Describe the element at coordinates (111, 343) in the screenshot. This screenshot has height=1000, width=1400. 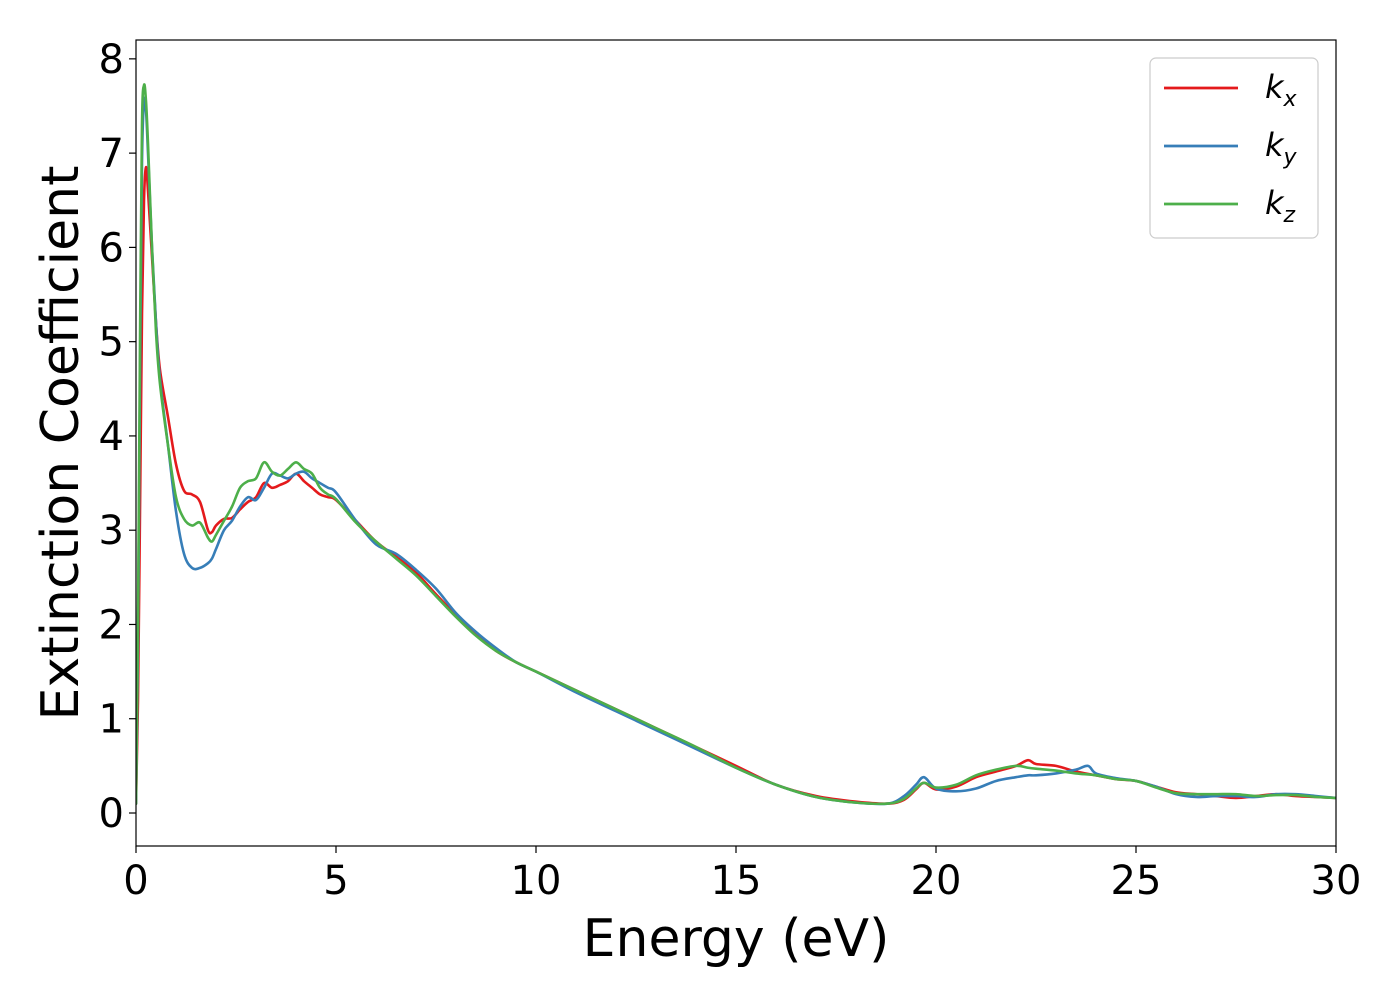
I see `y-tick-label: 5` at that location.